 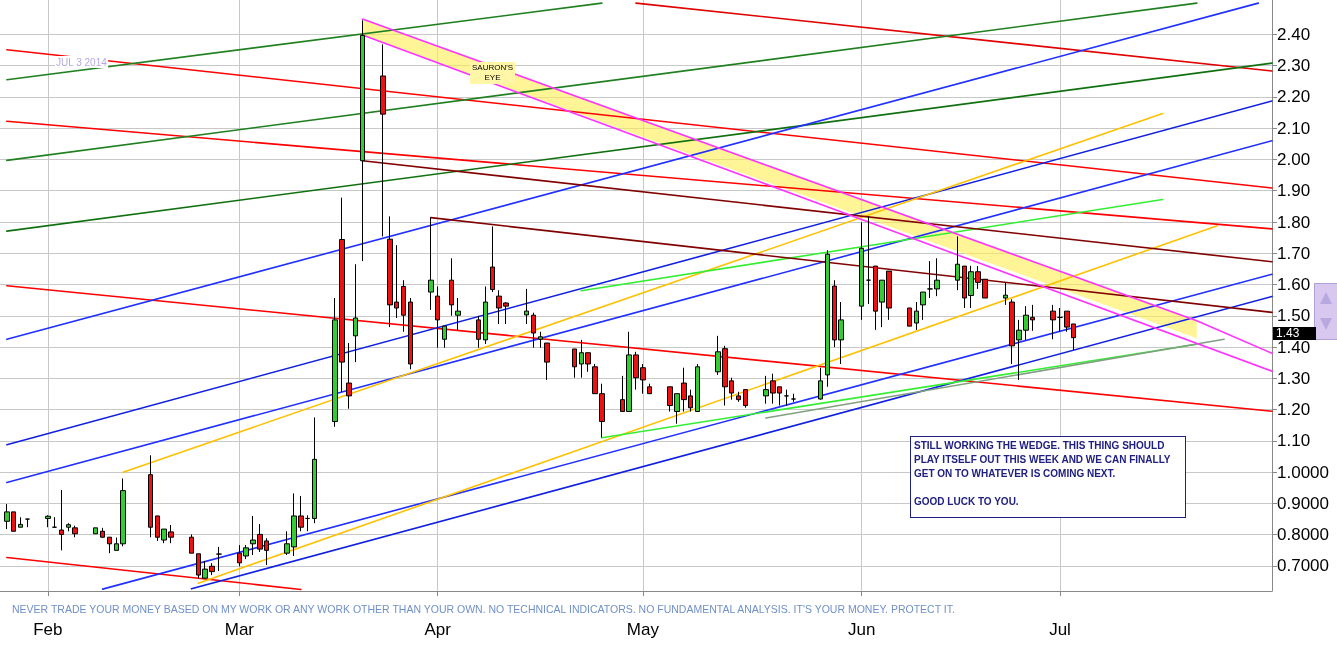 What do you see at coordinates (1042, 473) in the screenshot?
I see `text: STILL WORKING THE WEDGE. THIS THING SHOULD PLAY ITSELF OUT THIS WEEK AND WE CAN FINALLY GET ON TO WHATEVER IS COMING NEXT. GOOD LUCK TO YOU.` at bounding box center [1042, 473].